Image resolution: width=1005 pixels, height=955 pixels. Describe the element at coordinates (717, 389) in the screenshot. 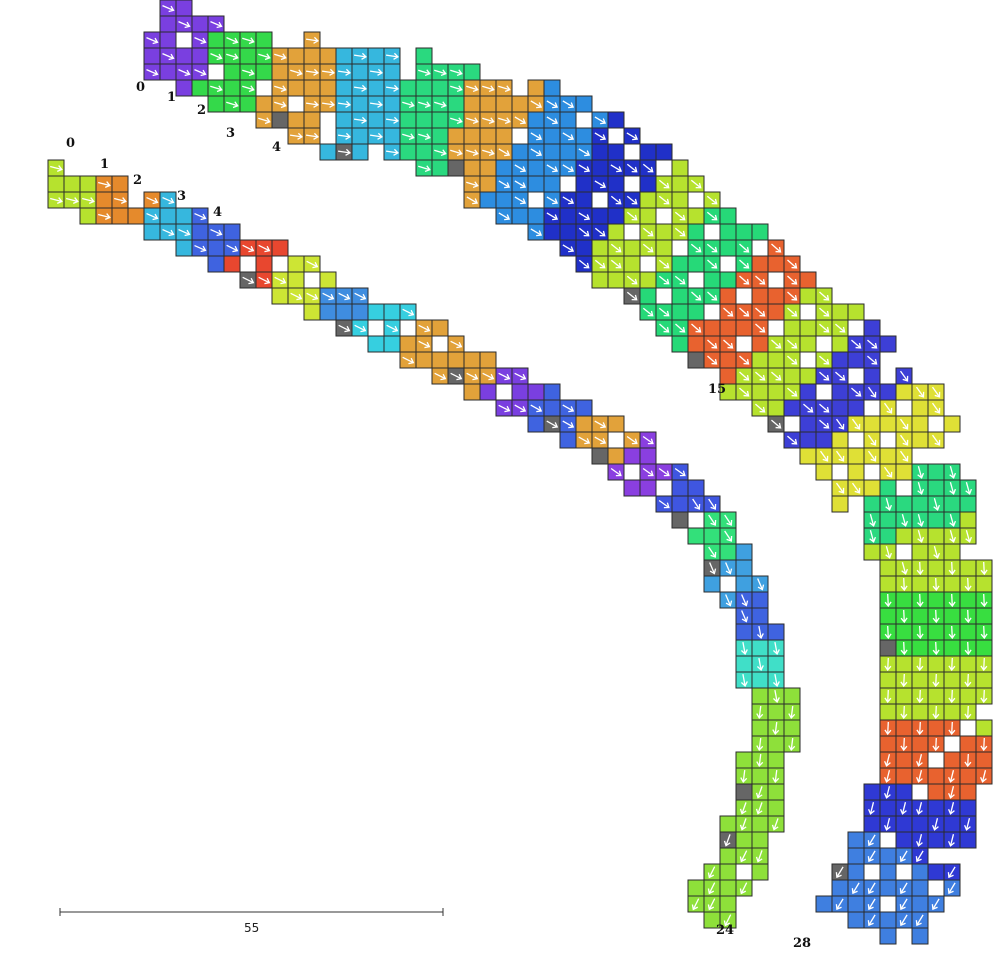

I see `strip-a-label-15: 15` at that location.